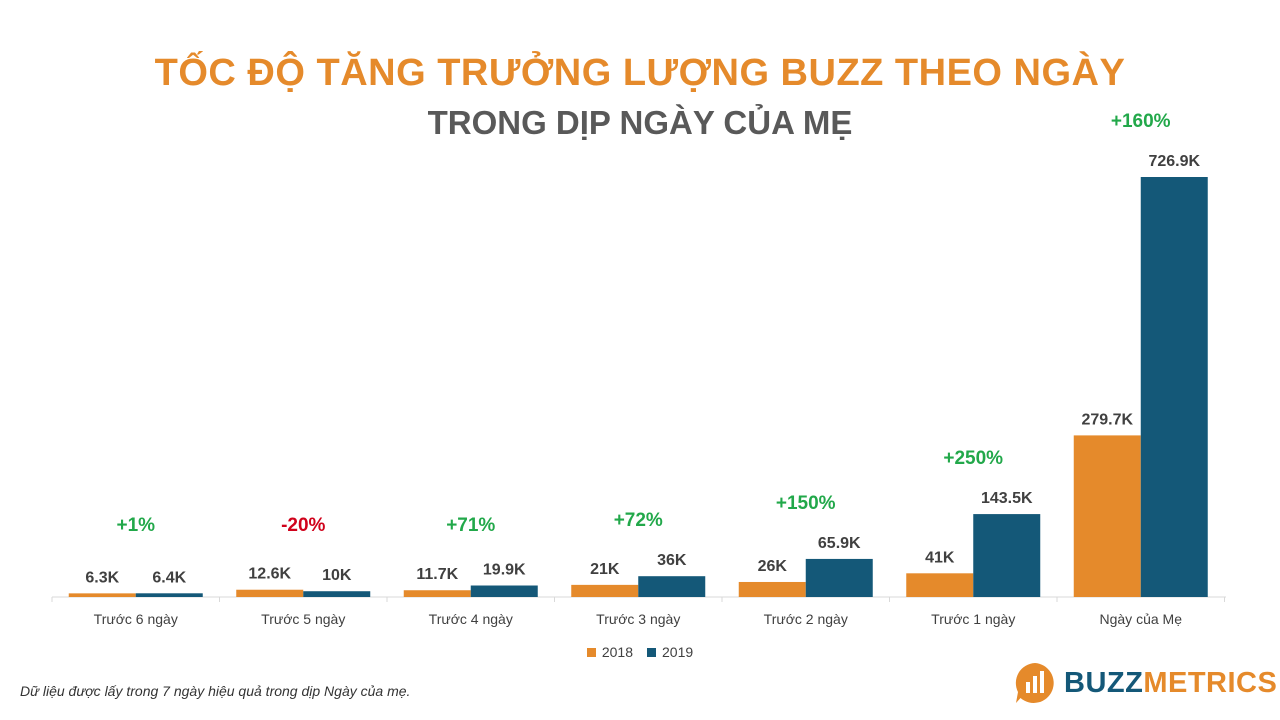 The width and height of the screenshot is (1280, 720). What do you see at coordinates (638, 520) in the screenshot?
I see `growth-label: +72%` at bounding box center [638, 520].